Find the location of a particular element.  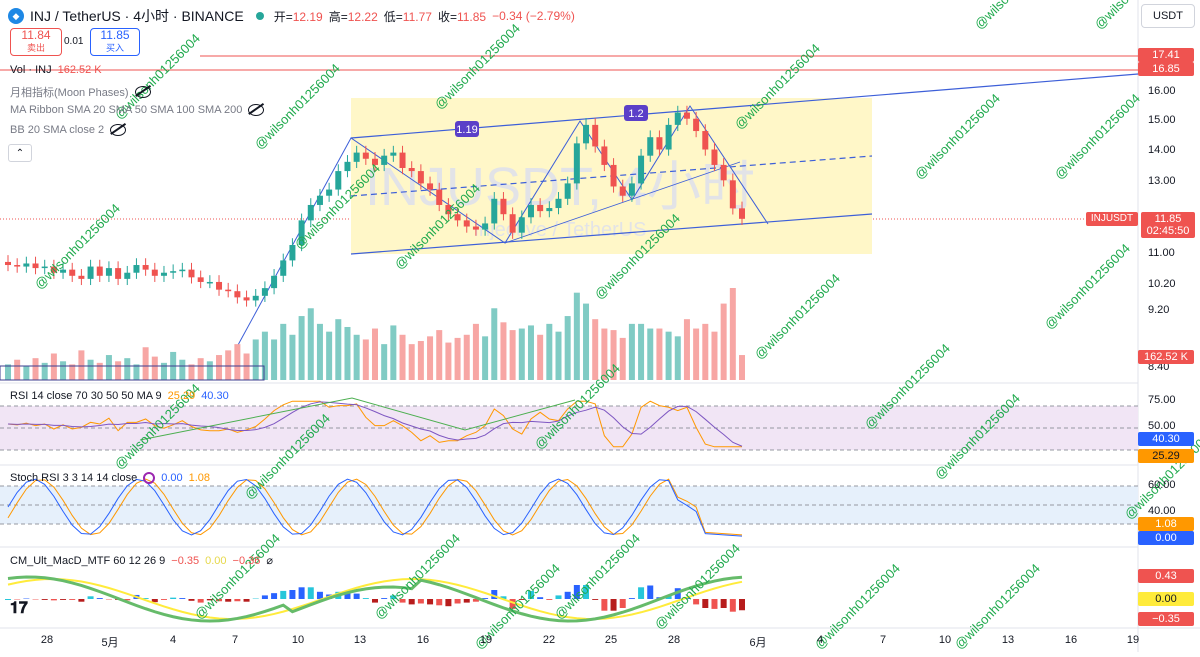

sell-button: 11.84 卖出 is located at coordinates (36, 42).